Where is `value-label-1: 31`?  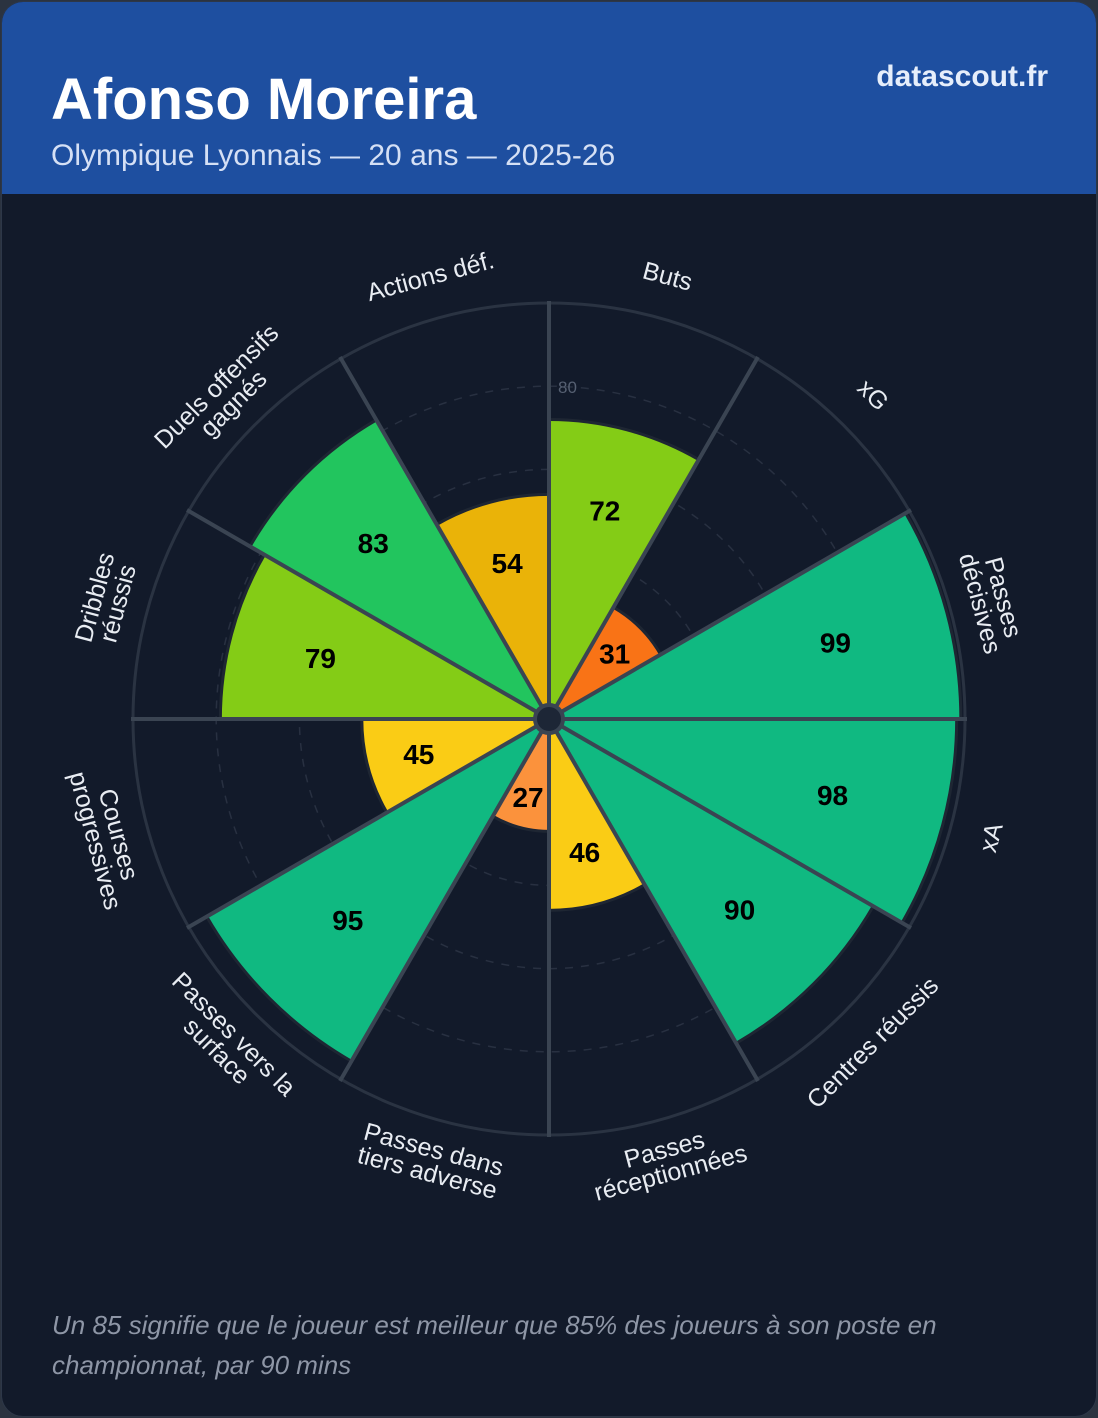 value-label-1: 31 is located at coordinates (614, 653).